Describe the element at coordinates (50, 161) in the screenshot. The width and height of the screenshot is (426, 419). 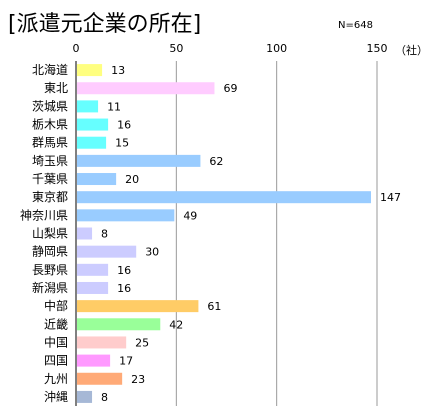
I see `category-label: 埼玉県` at that location.